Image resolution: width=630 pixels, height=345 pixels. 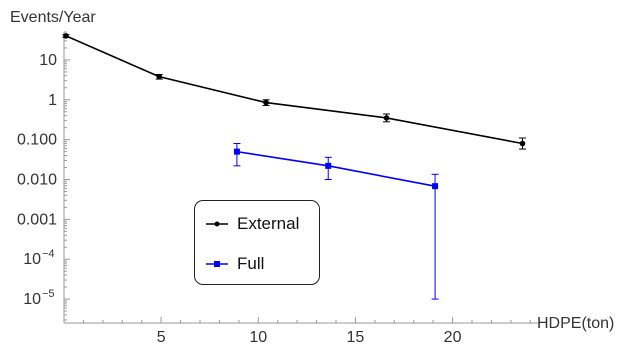 I want to click on series-line, so click(x=336, y=168).